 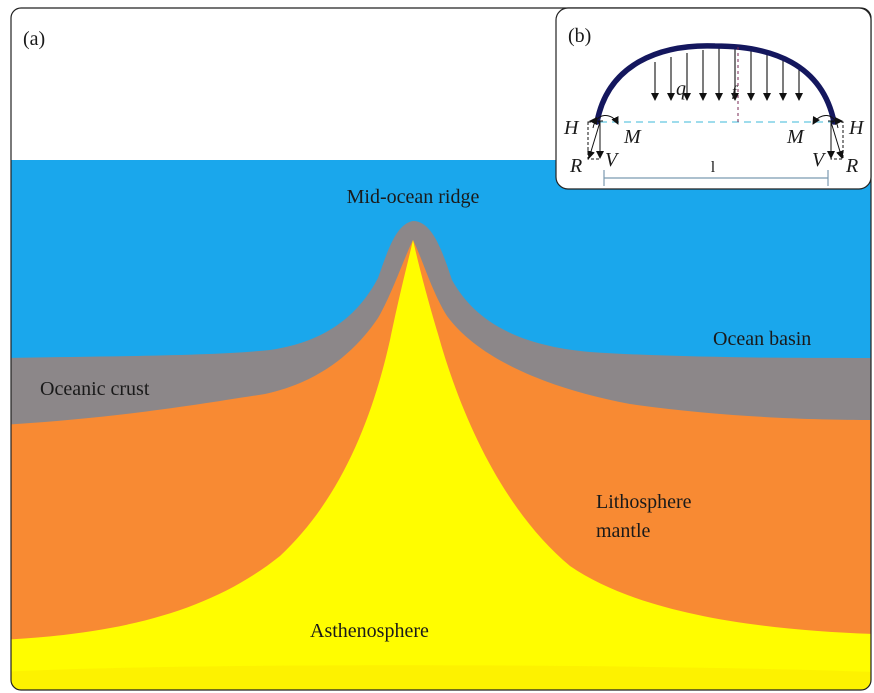 What do you see at coordinates (795, 137) in the screenshot?
I see `right-moment-symbol: M` at bounding box center [795, 137].